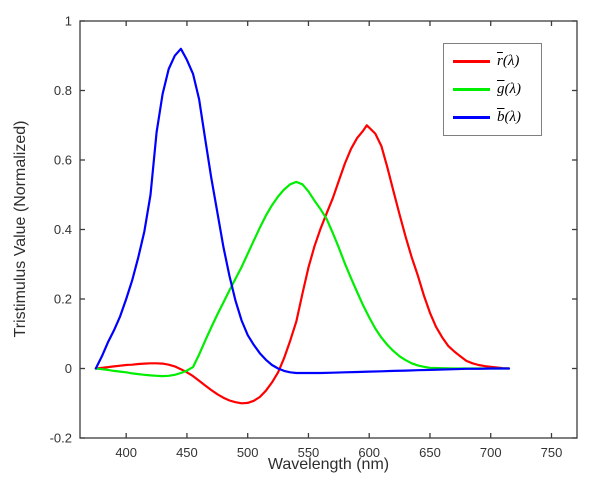 The width and height of the screenshot is (600, 487). I want to click on svg-text: 400, so click(126, 452).